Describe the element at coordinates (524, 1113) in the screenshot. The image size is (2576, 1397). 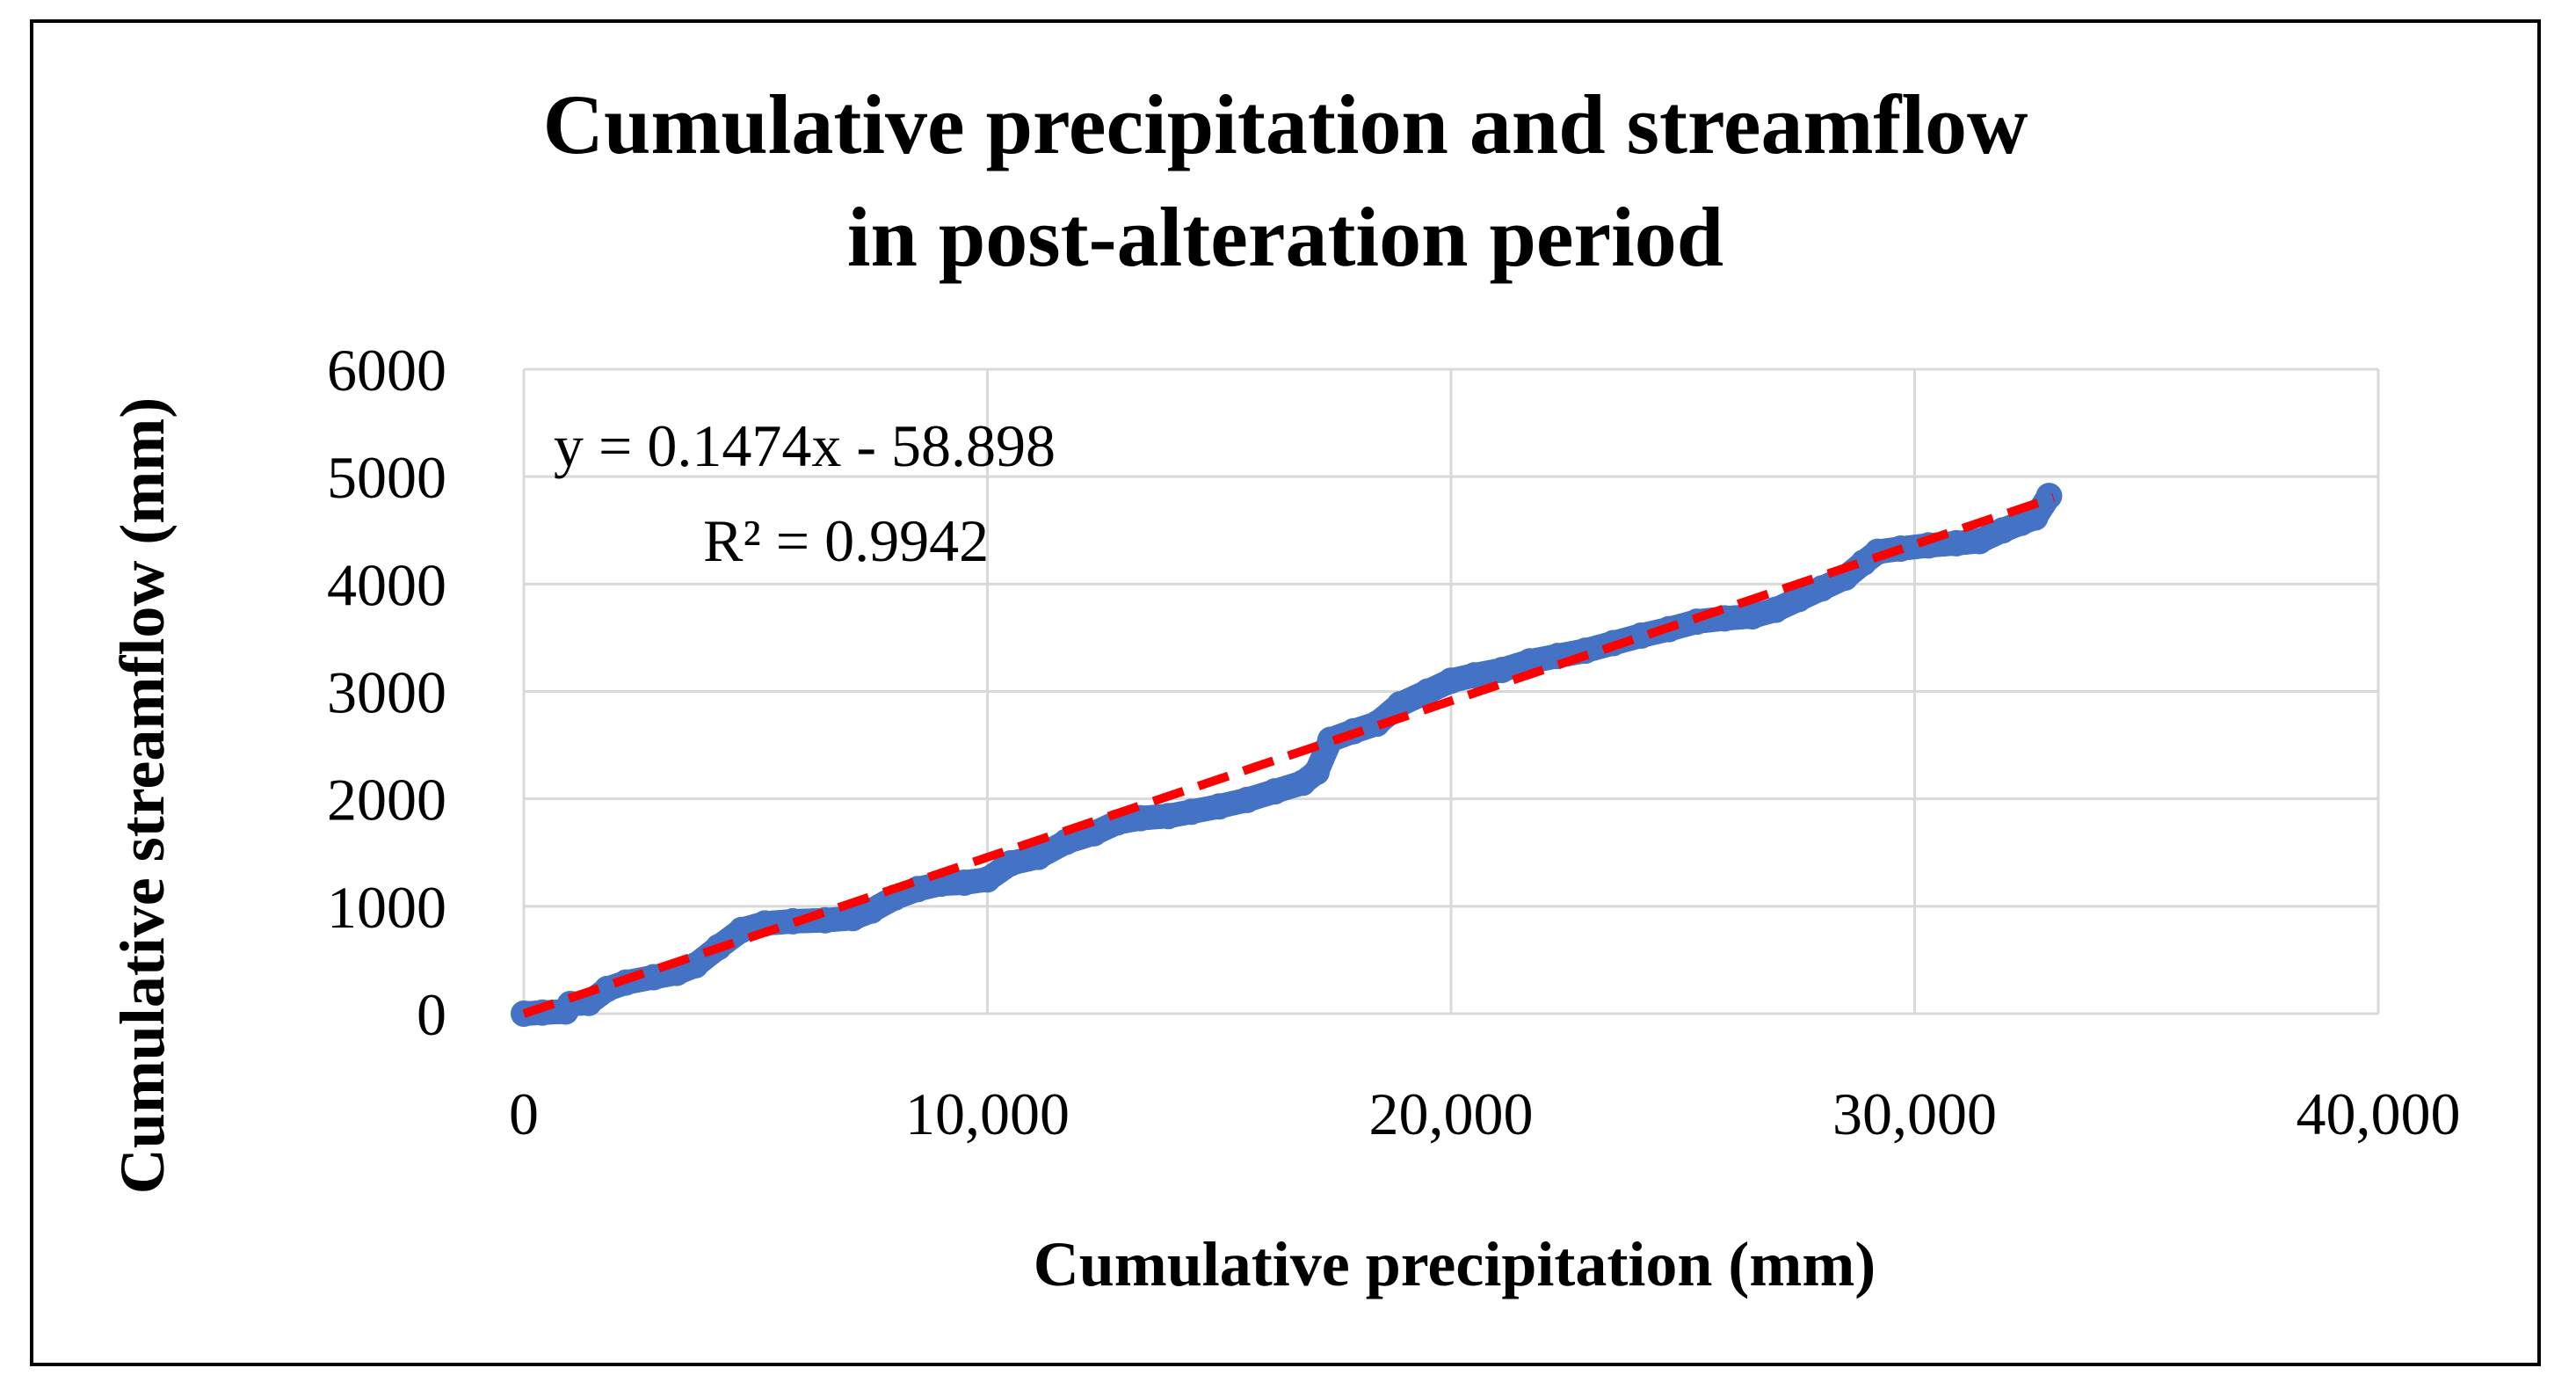
I see `x-tick-label: 0` at that location.